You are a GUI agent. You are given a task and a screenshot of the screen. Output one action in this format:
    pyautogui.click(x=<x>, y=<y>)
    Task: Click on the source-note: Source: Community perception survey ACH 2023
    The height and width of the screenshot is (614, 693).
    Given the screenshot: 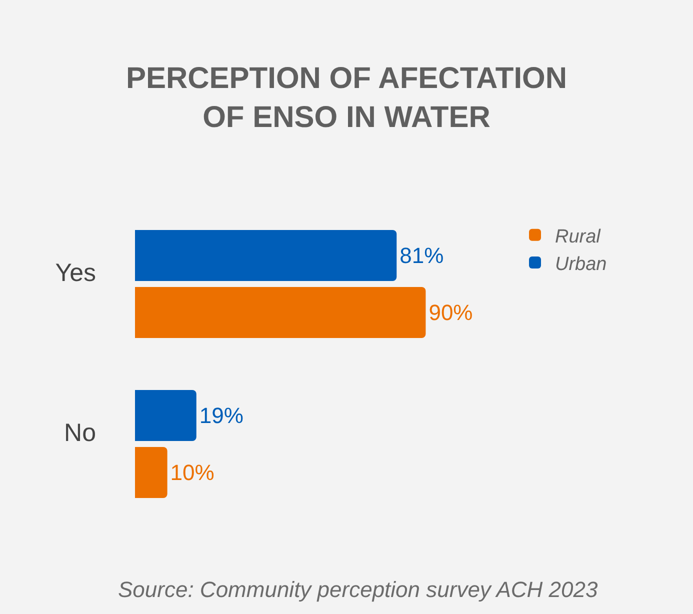 What is the action you would take?
    pyautogui.click(x=358, y=589)
    